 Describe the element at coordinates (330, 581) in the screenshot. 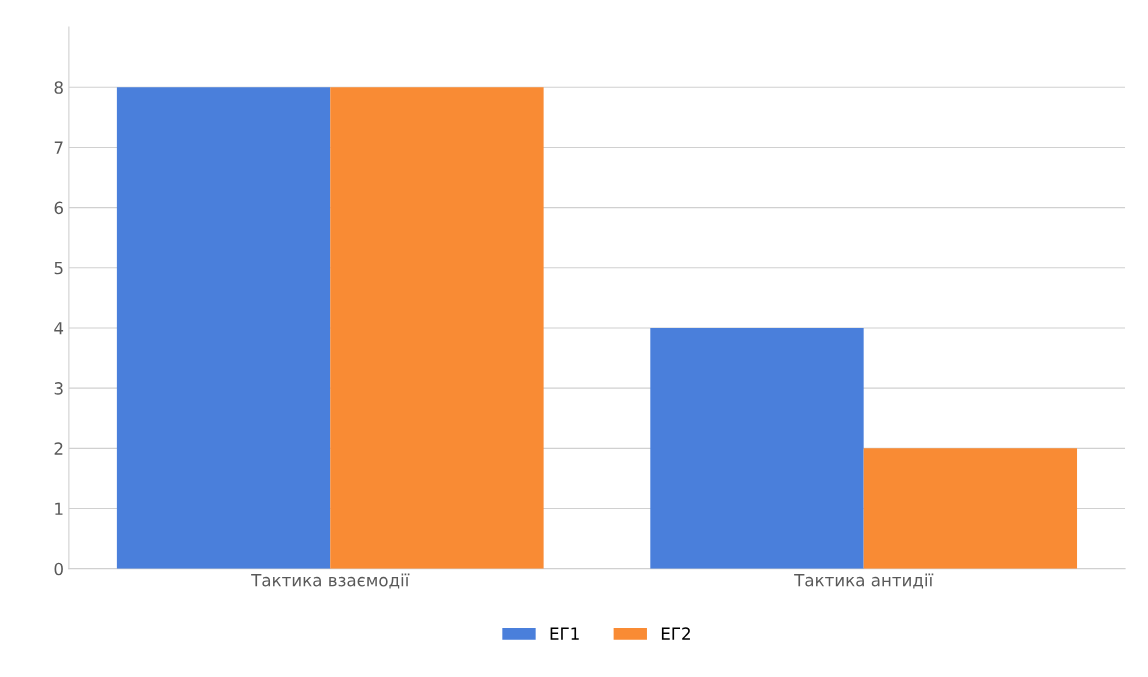

I see `x-tick-label: Тактика взаємодії` at that location.